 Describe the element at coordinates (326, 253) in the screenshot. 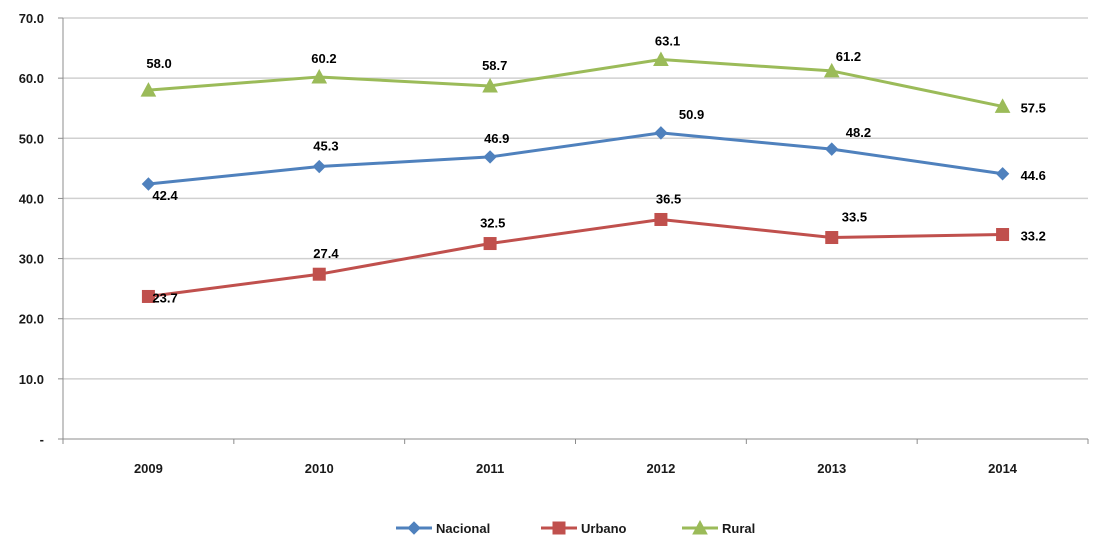

I see `data-label: 27.4` at that location.